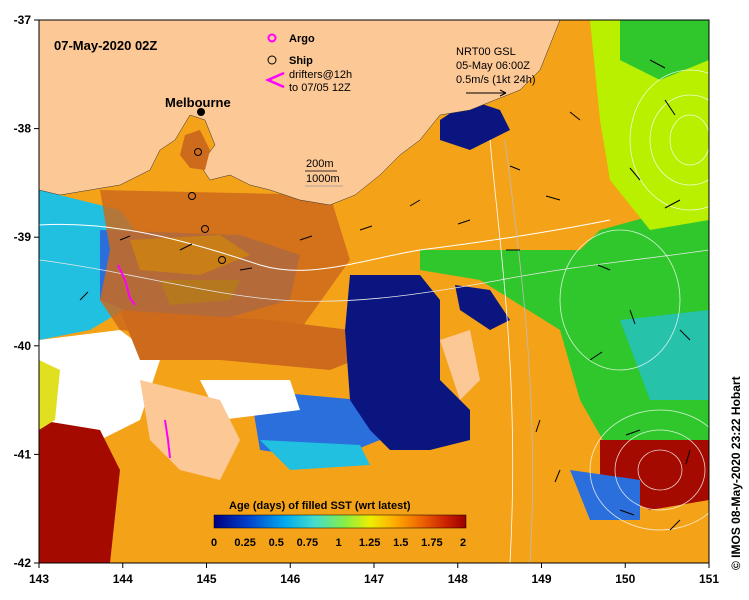 The height and width of the screenshot is (600, 749). Describe the element at coordinates (144, 361) in the screenshot. I see `drifter-tracks` at that location.